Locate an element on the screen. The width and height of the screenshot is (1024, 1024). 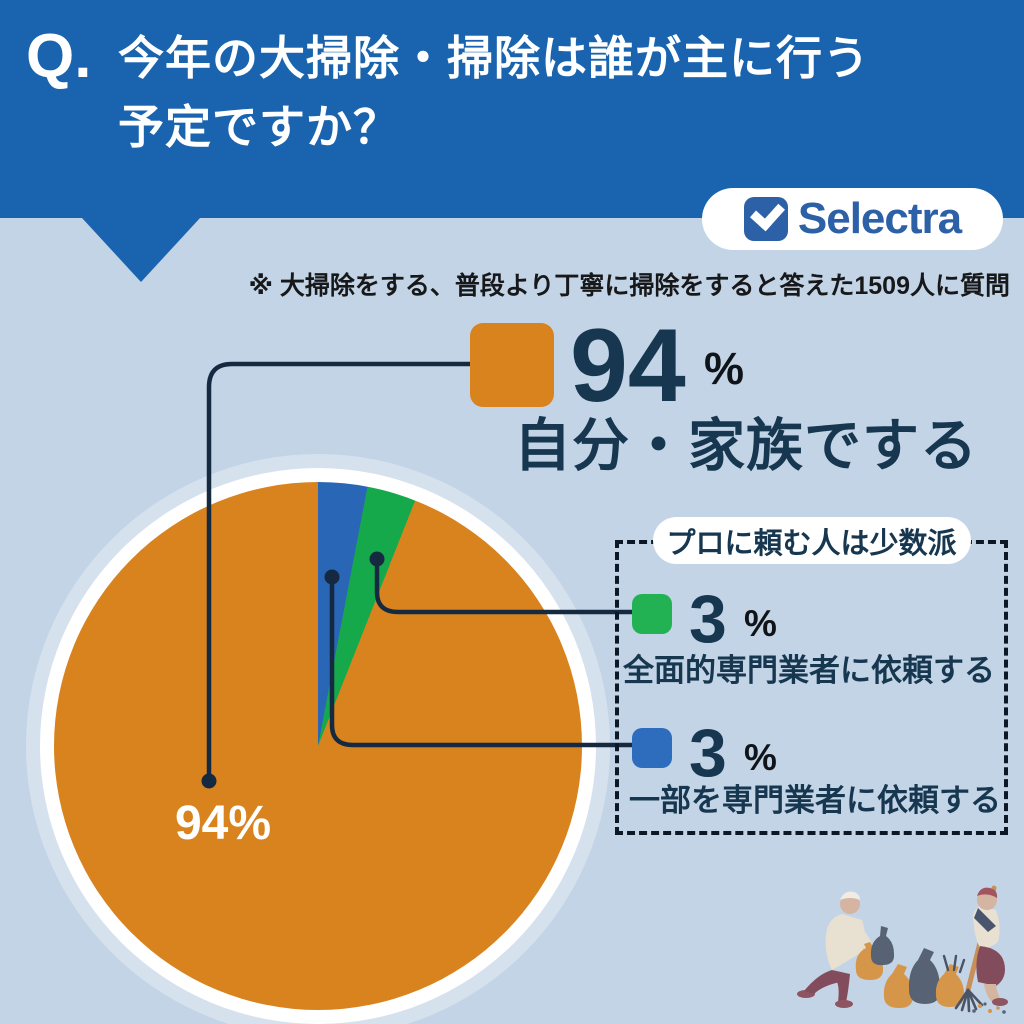
legend-swatch-orange is located at coordinates (512, 365).